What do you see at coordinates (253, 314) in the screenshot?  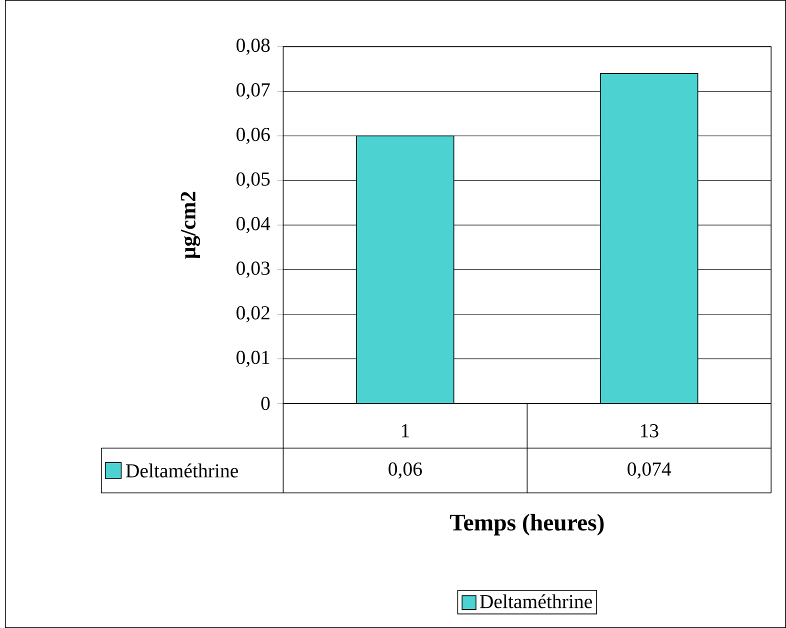 I see `y-tick-label: 0,02` at bounding box center [253, 314].